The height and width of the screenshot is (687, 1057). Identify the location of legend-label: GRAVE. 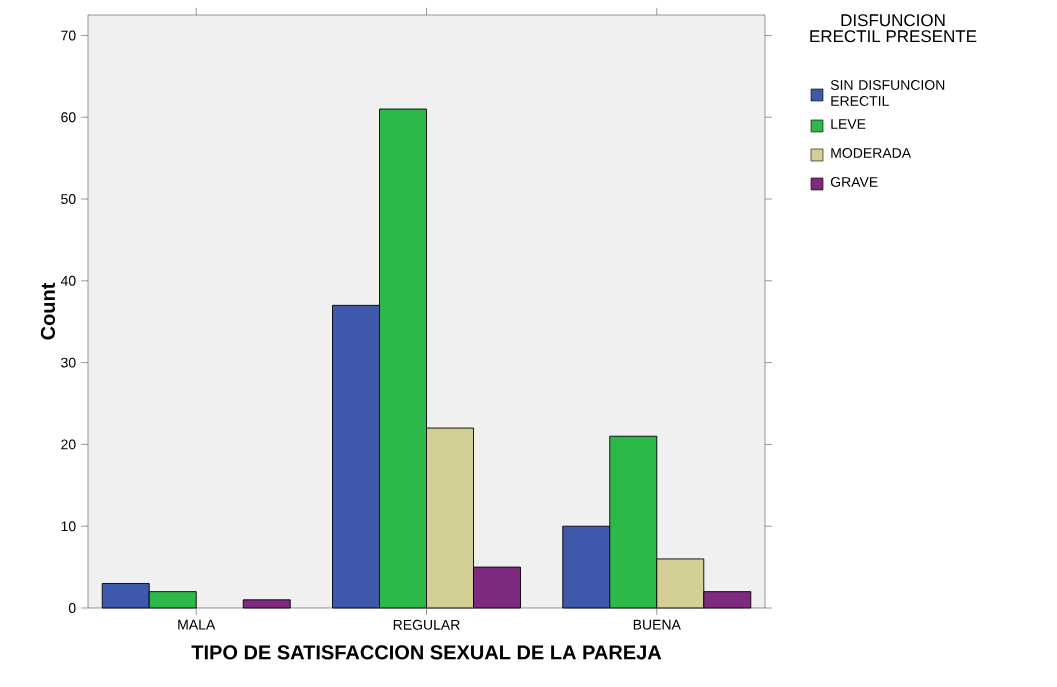
(854, 182).